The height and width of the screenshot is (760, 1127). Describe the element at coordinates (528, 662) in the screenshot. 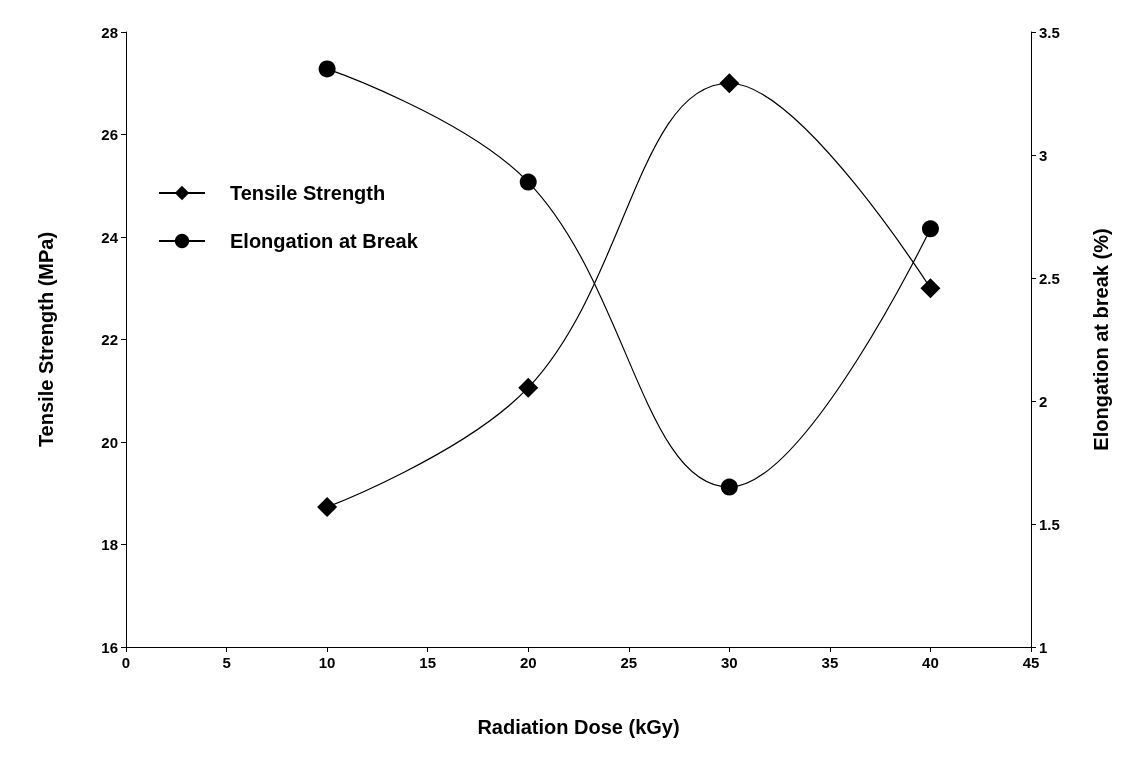

I see `x-tick-label: 20` at that location.